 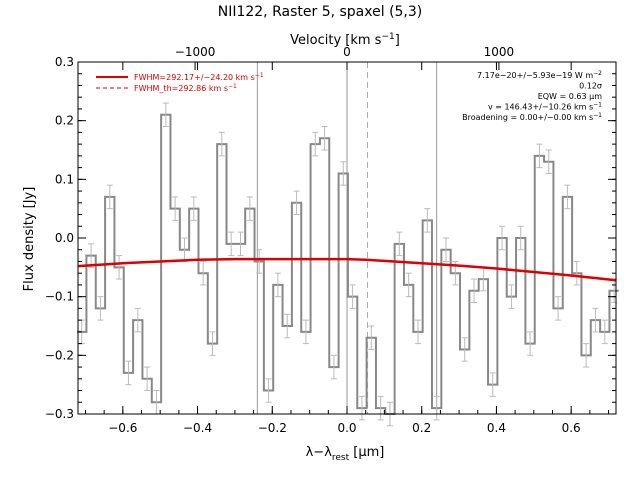 What do you see at coordinates (347, 269) in the screenshot?
I see `fit-curve` at bounding box center [347, 269].